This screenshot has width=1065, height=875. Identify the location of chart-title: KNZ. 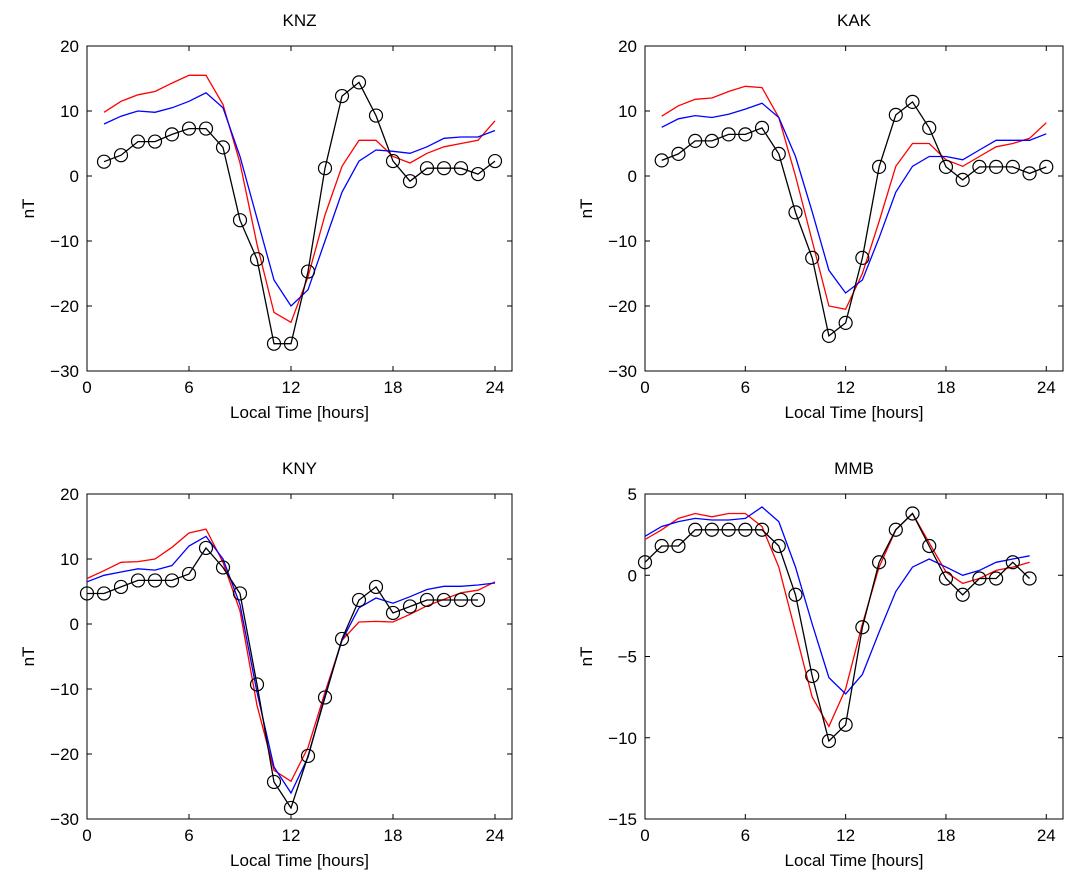
(300, 20).